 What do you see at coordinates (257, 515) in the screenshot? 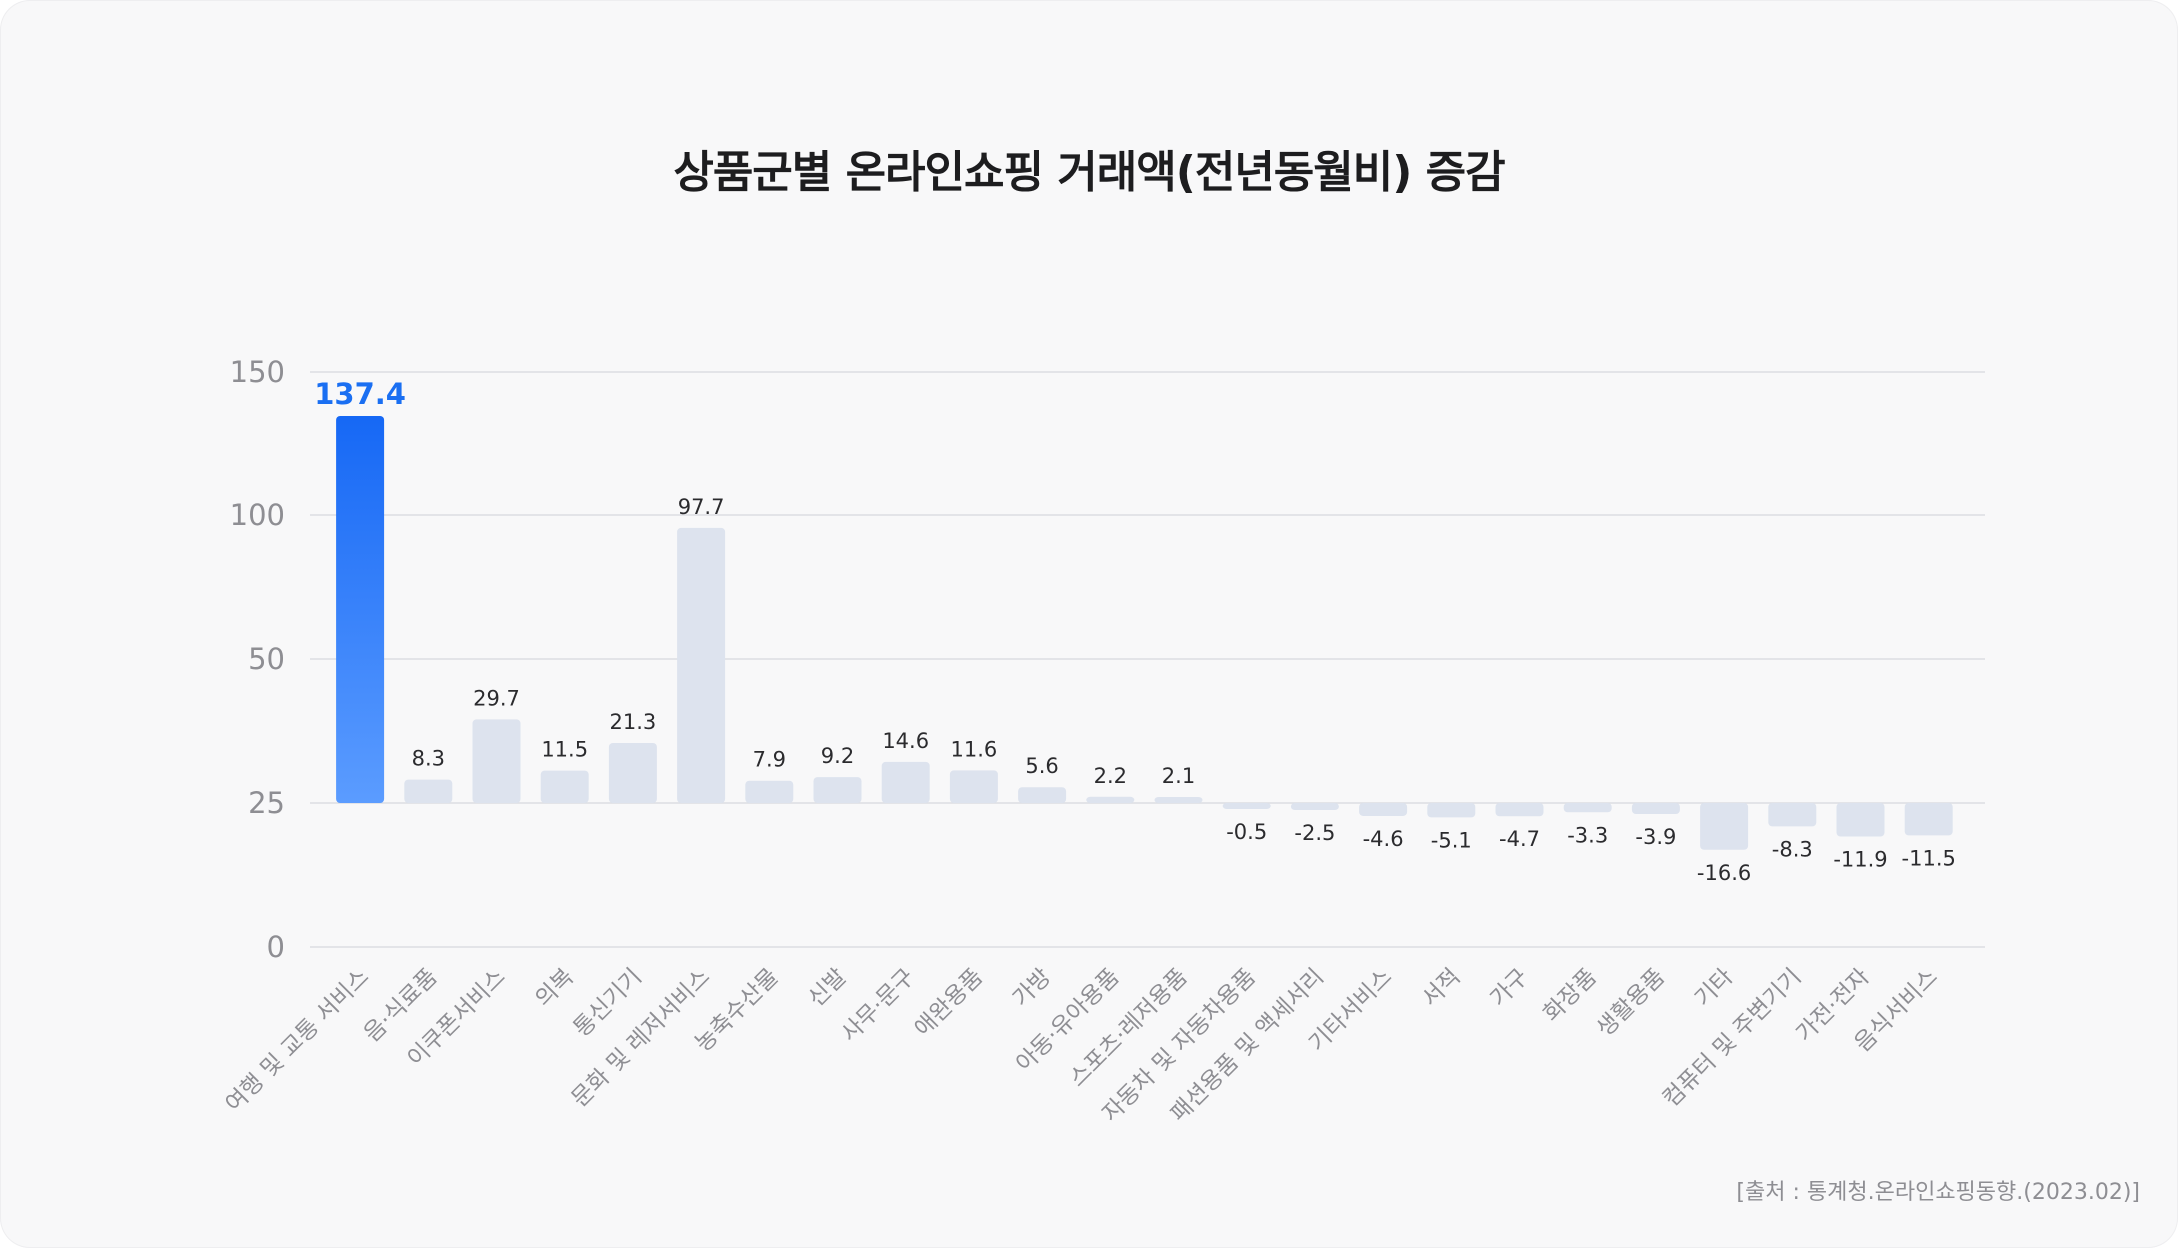
I see `y-tick-label: 100` at bounding box center [257, 515].